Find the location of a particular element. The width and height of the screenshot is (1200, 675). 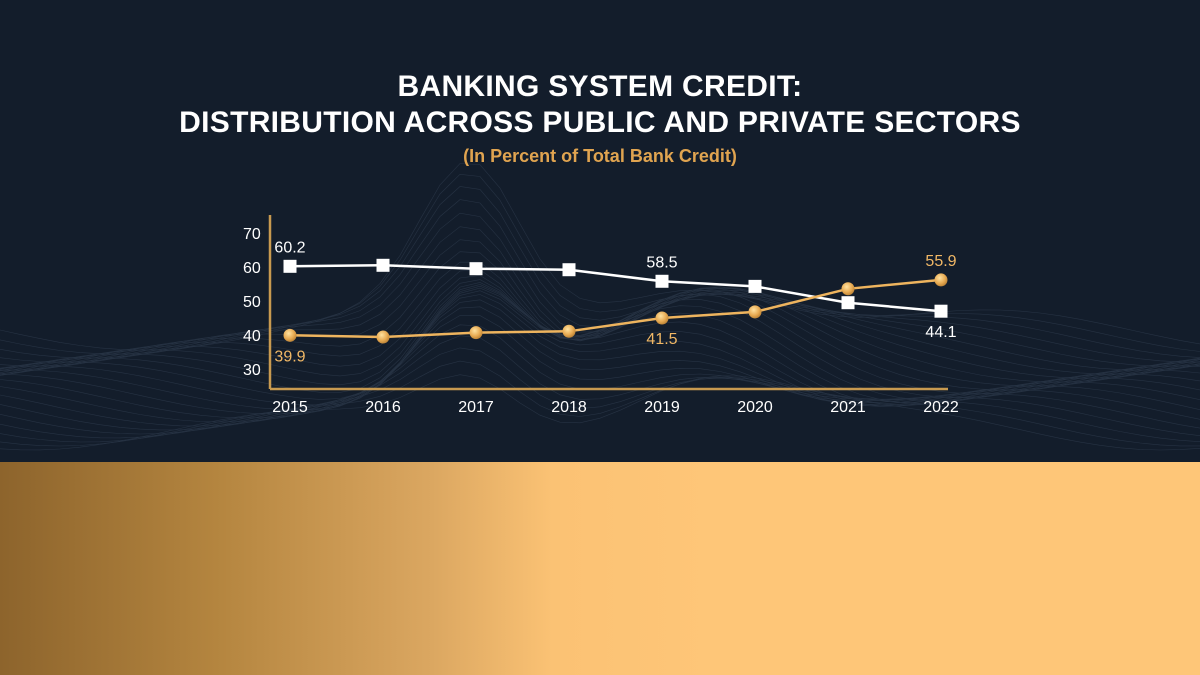

x-tick-label: 2022 is located at coordinates (941, 407).